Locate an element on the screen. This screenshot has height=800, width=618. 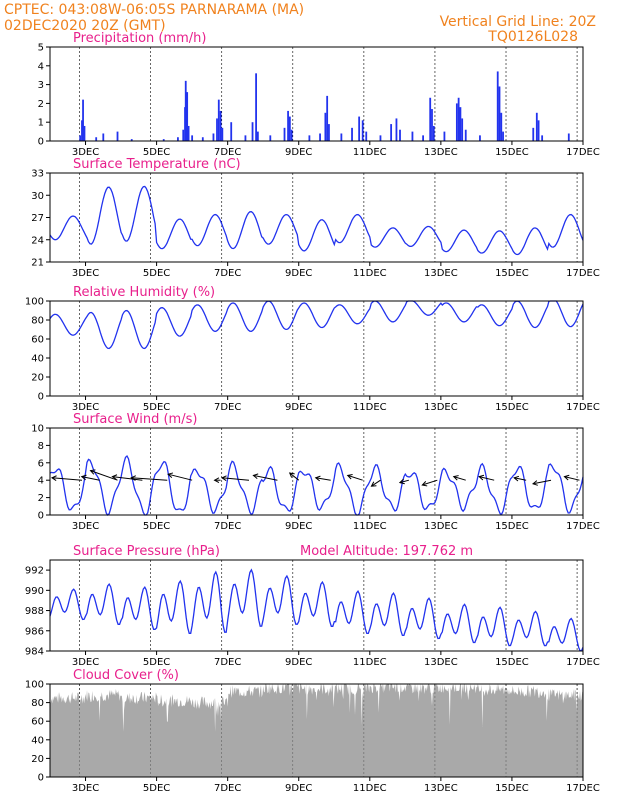
y-tick-label: 33 is located at coordinates (37, 174).